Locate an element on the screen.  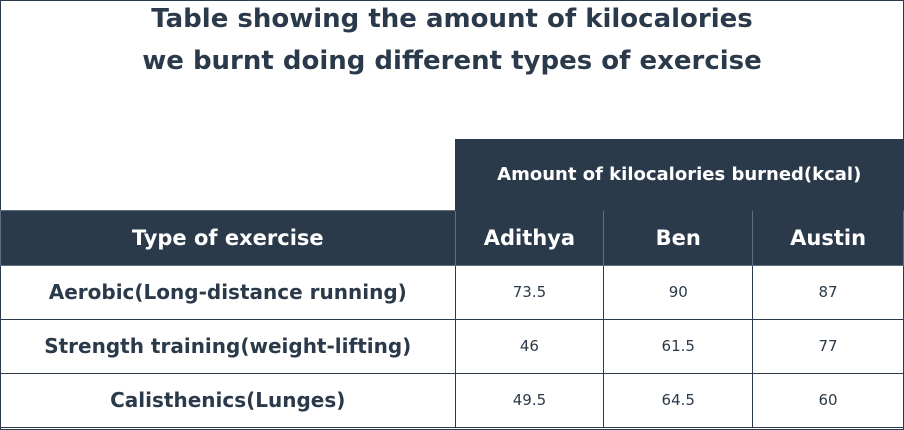
table-cell: 61.5 is located at coordinates (678, 346).